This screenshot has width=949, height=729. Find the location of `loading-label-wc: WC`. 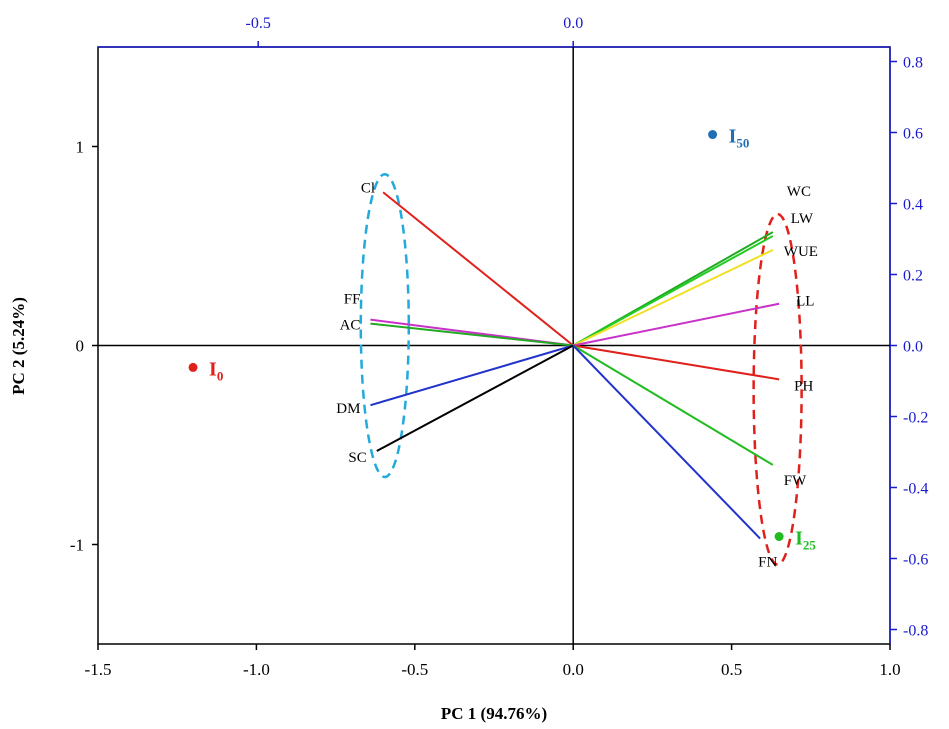

loading-label-wc: WC is located at coordinates (799, 192).